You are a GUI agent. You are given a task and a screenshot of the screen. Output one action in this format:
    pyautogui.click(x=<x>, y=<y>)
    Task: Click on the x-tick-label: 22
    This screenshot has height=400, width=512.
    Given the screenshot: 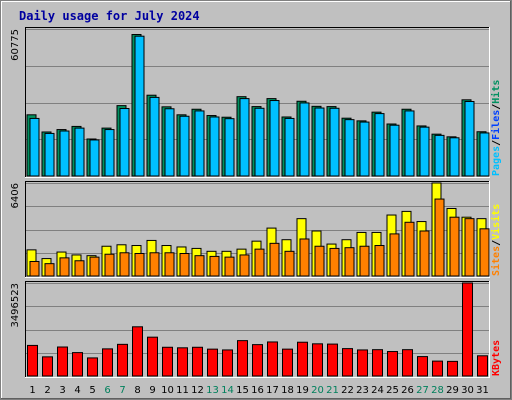 What is the action you would take?
    pyautogui.click(x=347, y=390)
    